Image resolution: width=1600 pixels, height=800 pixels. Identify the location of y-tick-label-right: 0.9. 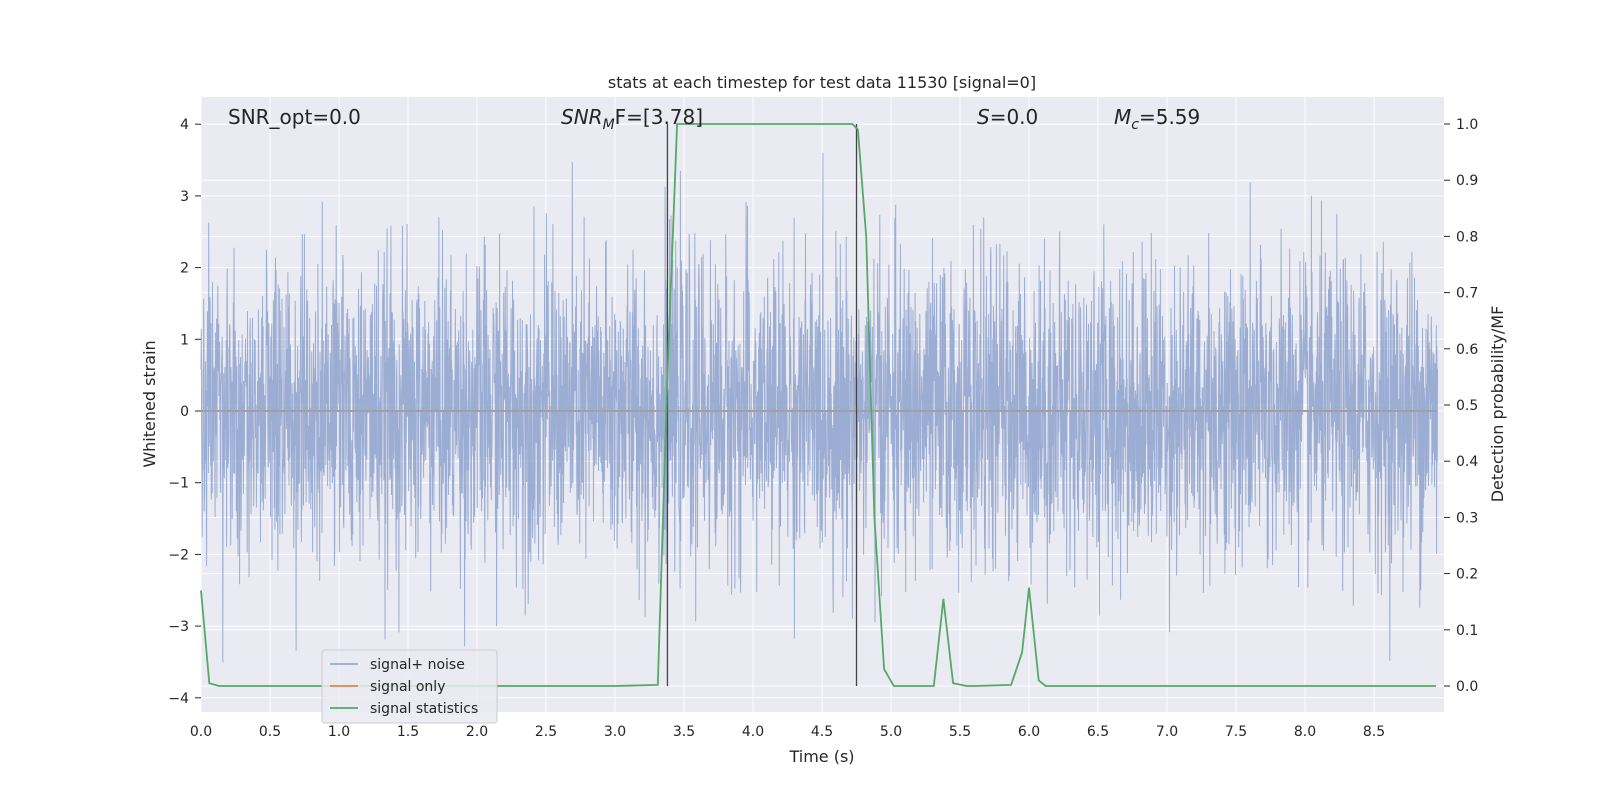
(1467, 181).